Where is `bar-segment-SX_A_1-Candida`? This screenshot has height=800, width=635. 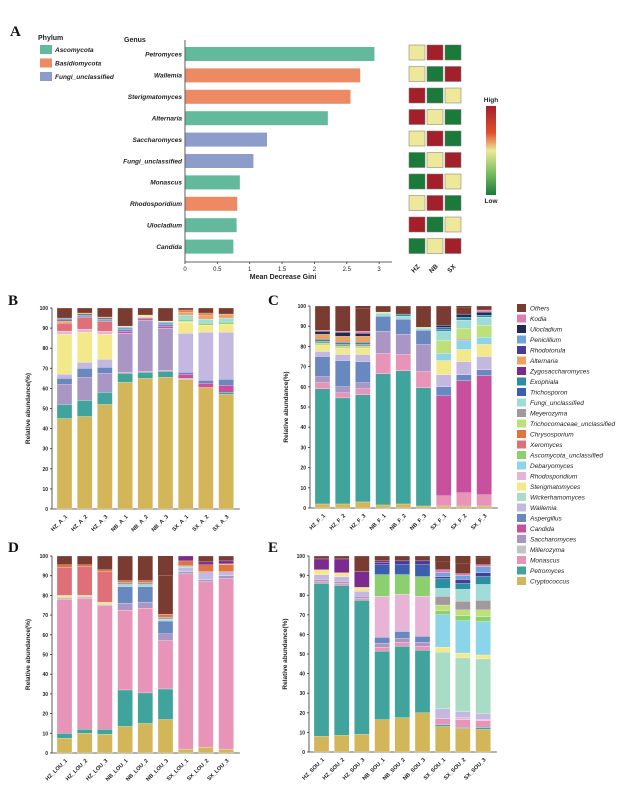 bar-segment-SX_A_1-Candida is located at coordinates (186, 376).